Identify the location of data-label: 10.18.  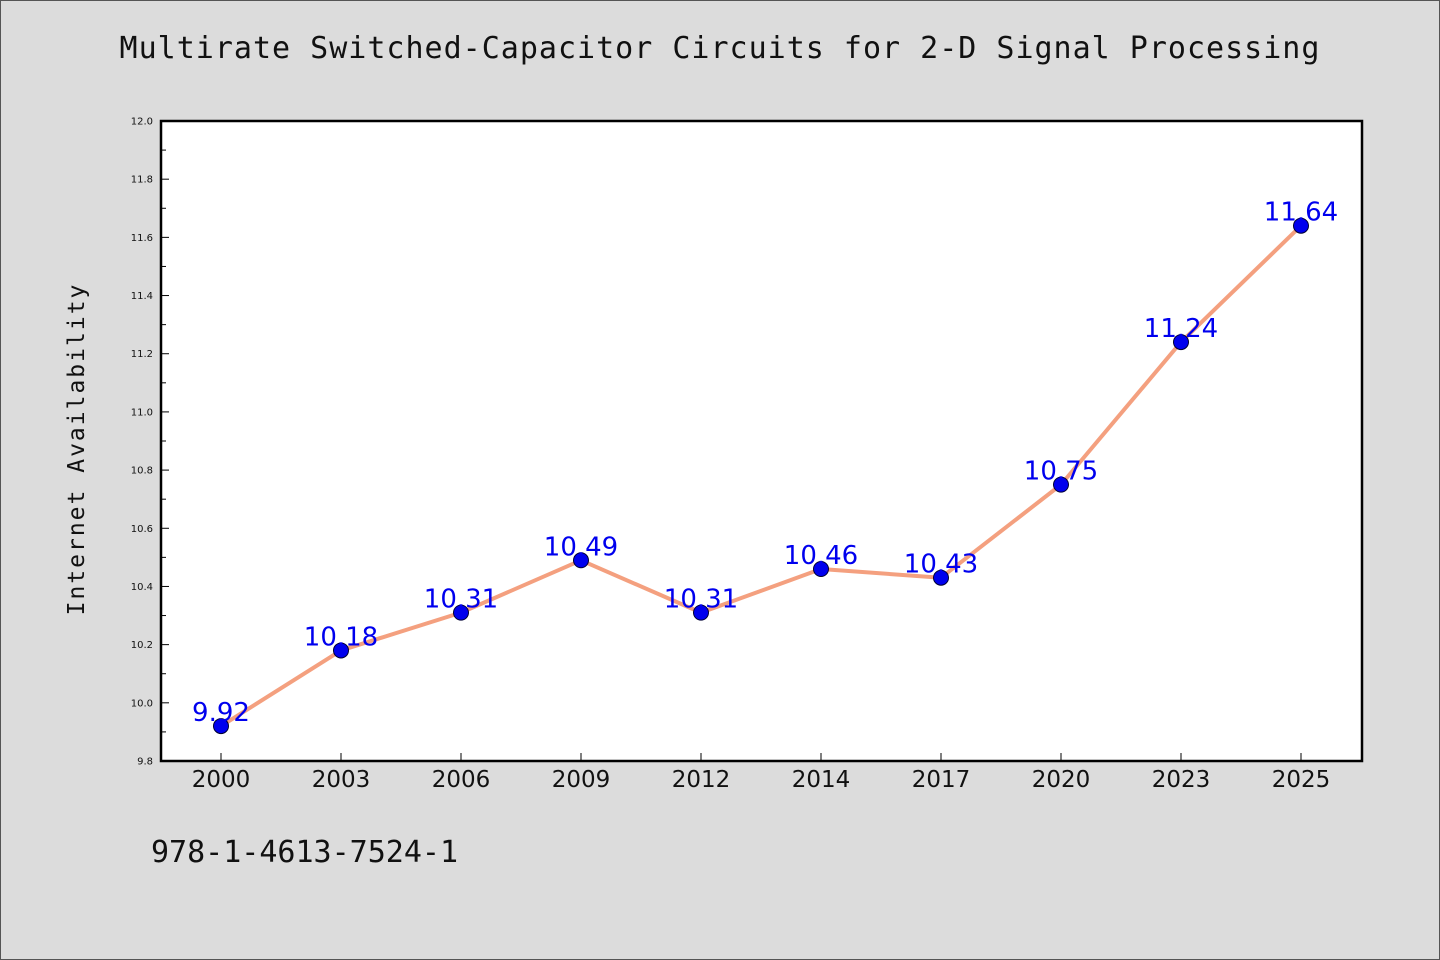
(341, 637).